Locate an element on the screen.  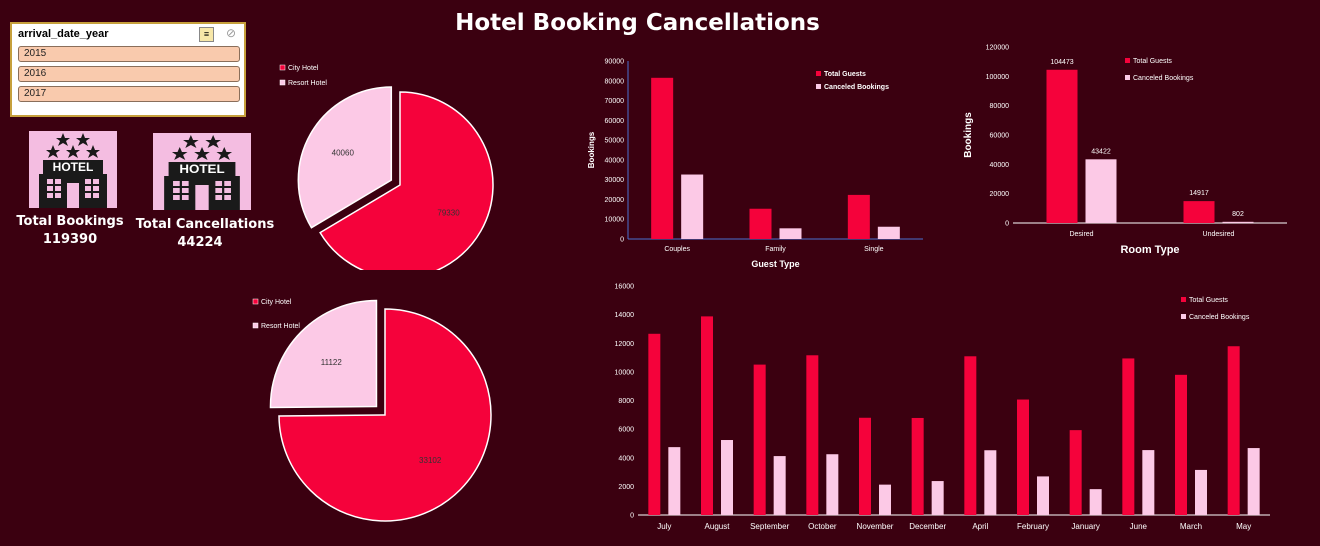
bar-data-label: 14917 is located at coordinates (1199, 193).